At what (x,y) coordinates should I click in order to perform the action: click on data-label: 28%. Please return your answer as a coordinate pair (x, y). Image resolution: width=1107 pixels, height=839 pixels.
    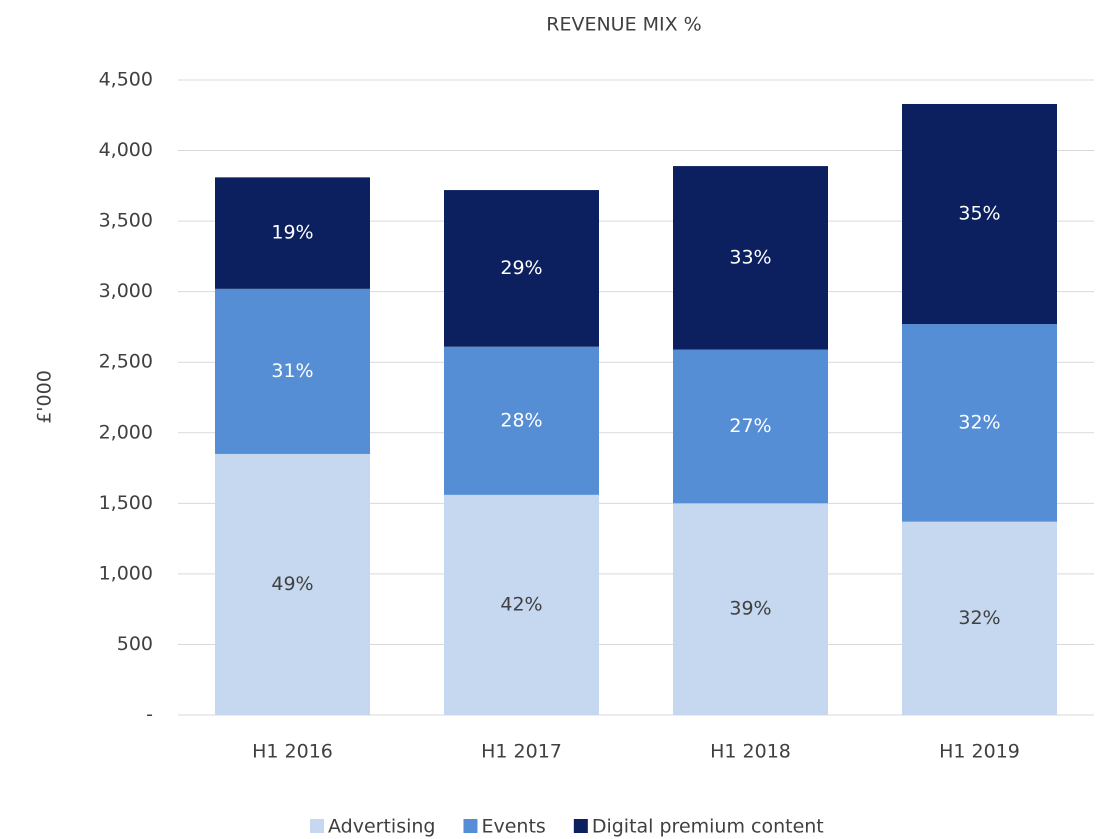
    Looking at the image, I should click on (521, 420).